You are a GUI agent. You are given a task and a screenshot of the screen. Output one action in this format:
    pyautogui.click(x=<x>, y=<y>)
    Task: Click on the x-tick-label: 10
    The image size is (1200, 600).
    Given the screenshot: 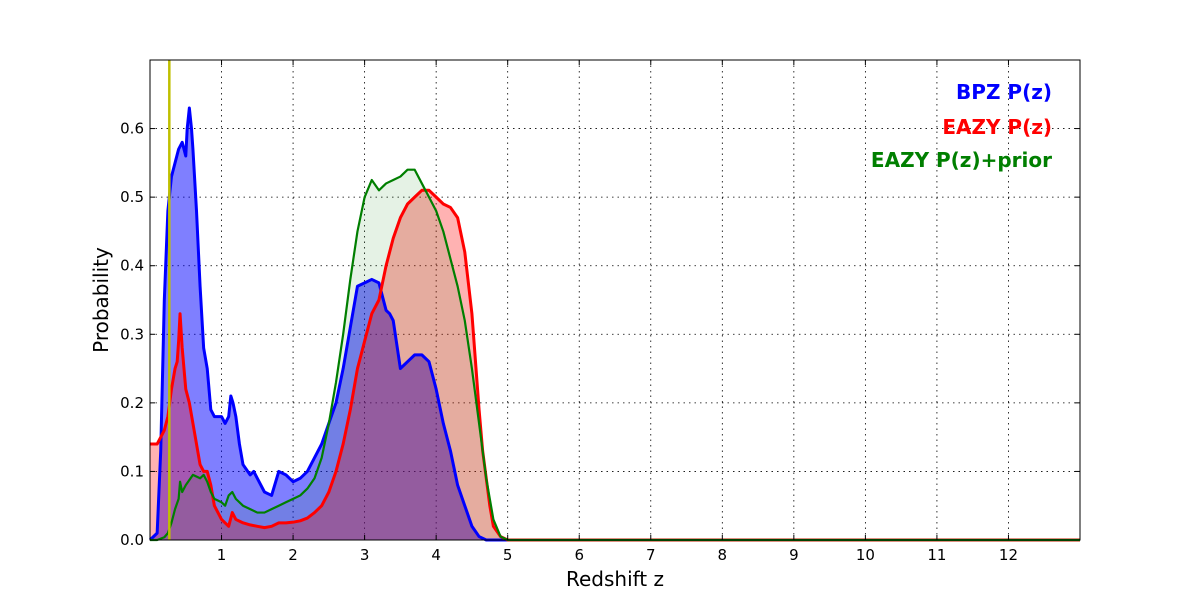 What is the action you would take?
    pyautogui.click(x=865, y=555)
    